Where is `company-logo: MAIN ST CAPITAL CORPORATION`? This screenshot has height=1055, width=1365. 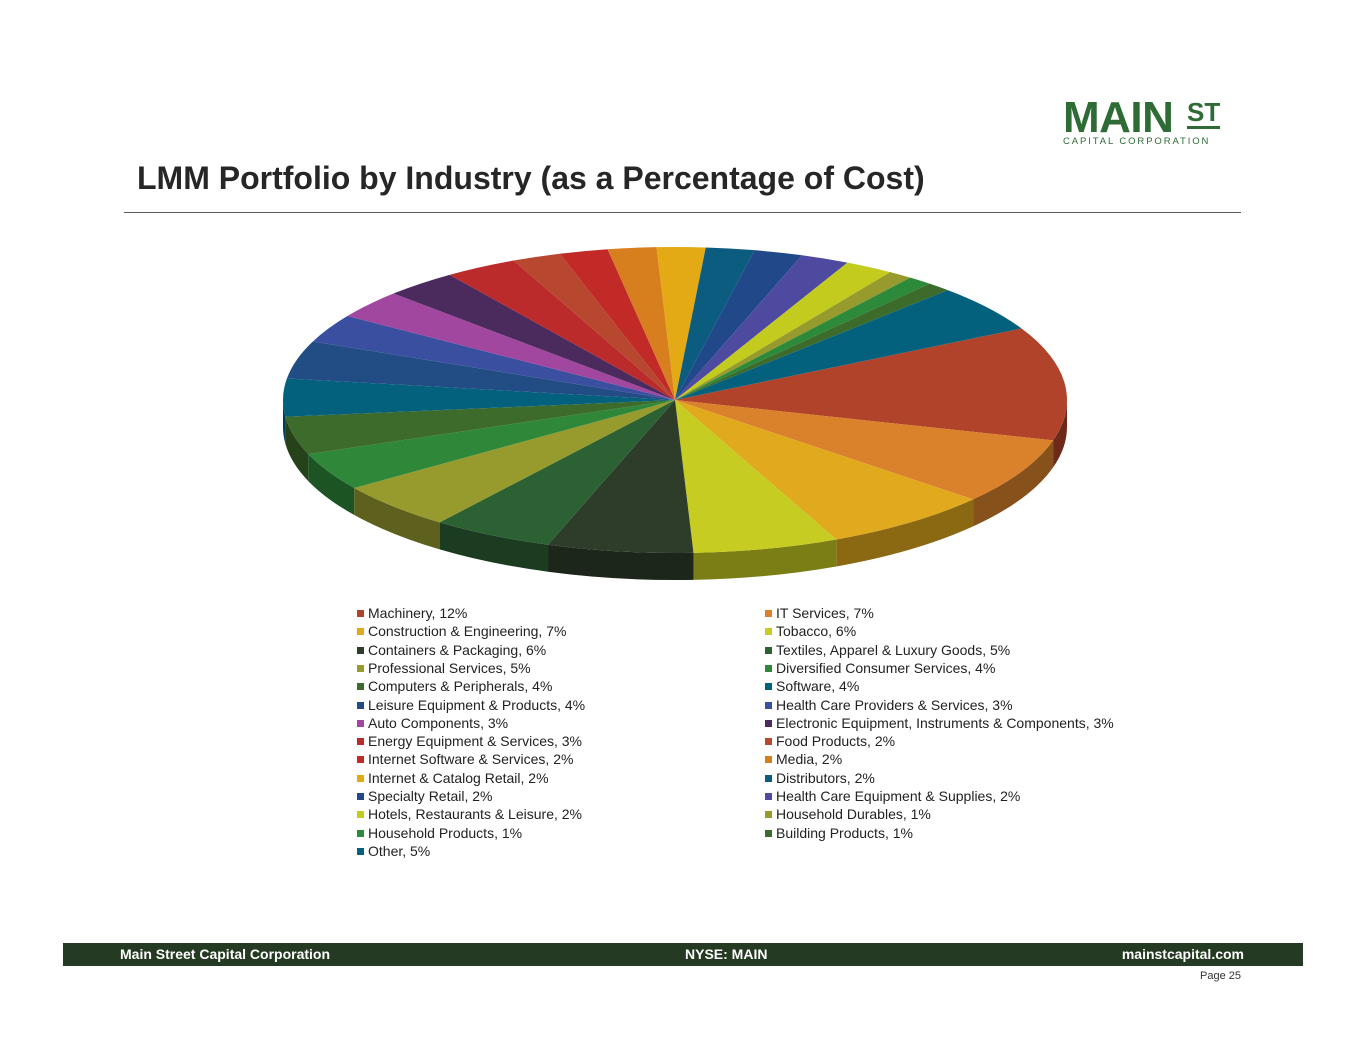 company-logo: MAIN ST CAPITAL CORPORATION is located at coordinates (1142, 122).